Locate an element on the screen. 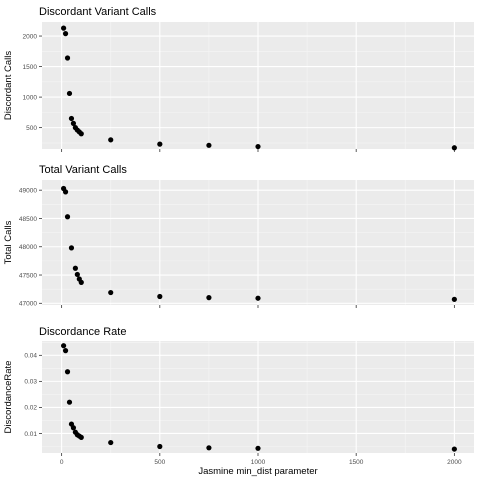 This screenshot has height=480, width=480. y-tick-label: 0.04 is located at coordinates (30, 356).